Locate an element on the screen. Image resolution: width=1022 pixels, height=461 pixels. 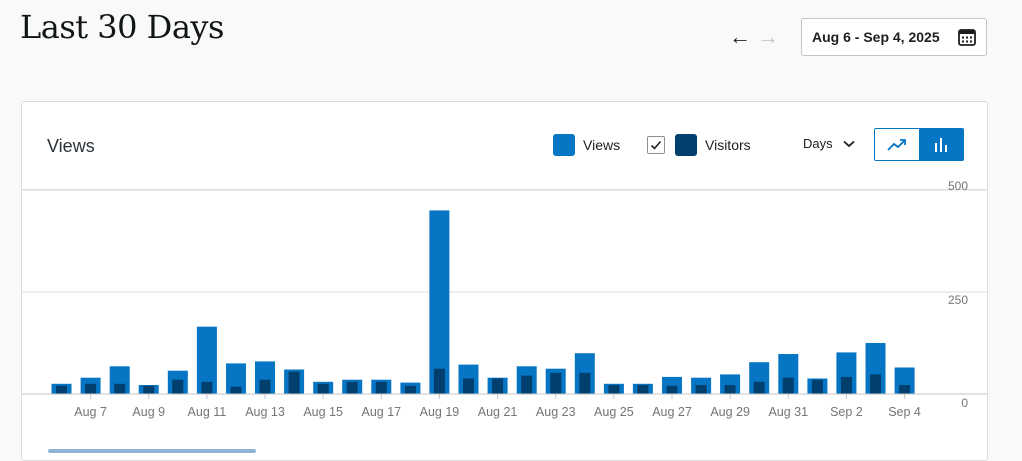
chart-type-toggle is located at coordinates (919, 144).